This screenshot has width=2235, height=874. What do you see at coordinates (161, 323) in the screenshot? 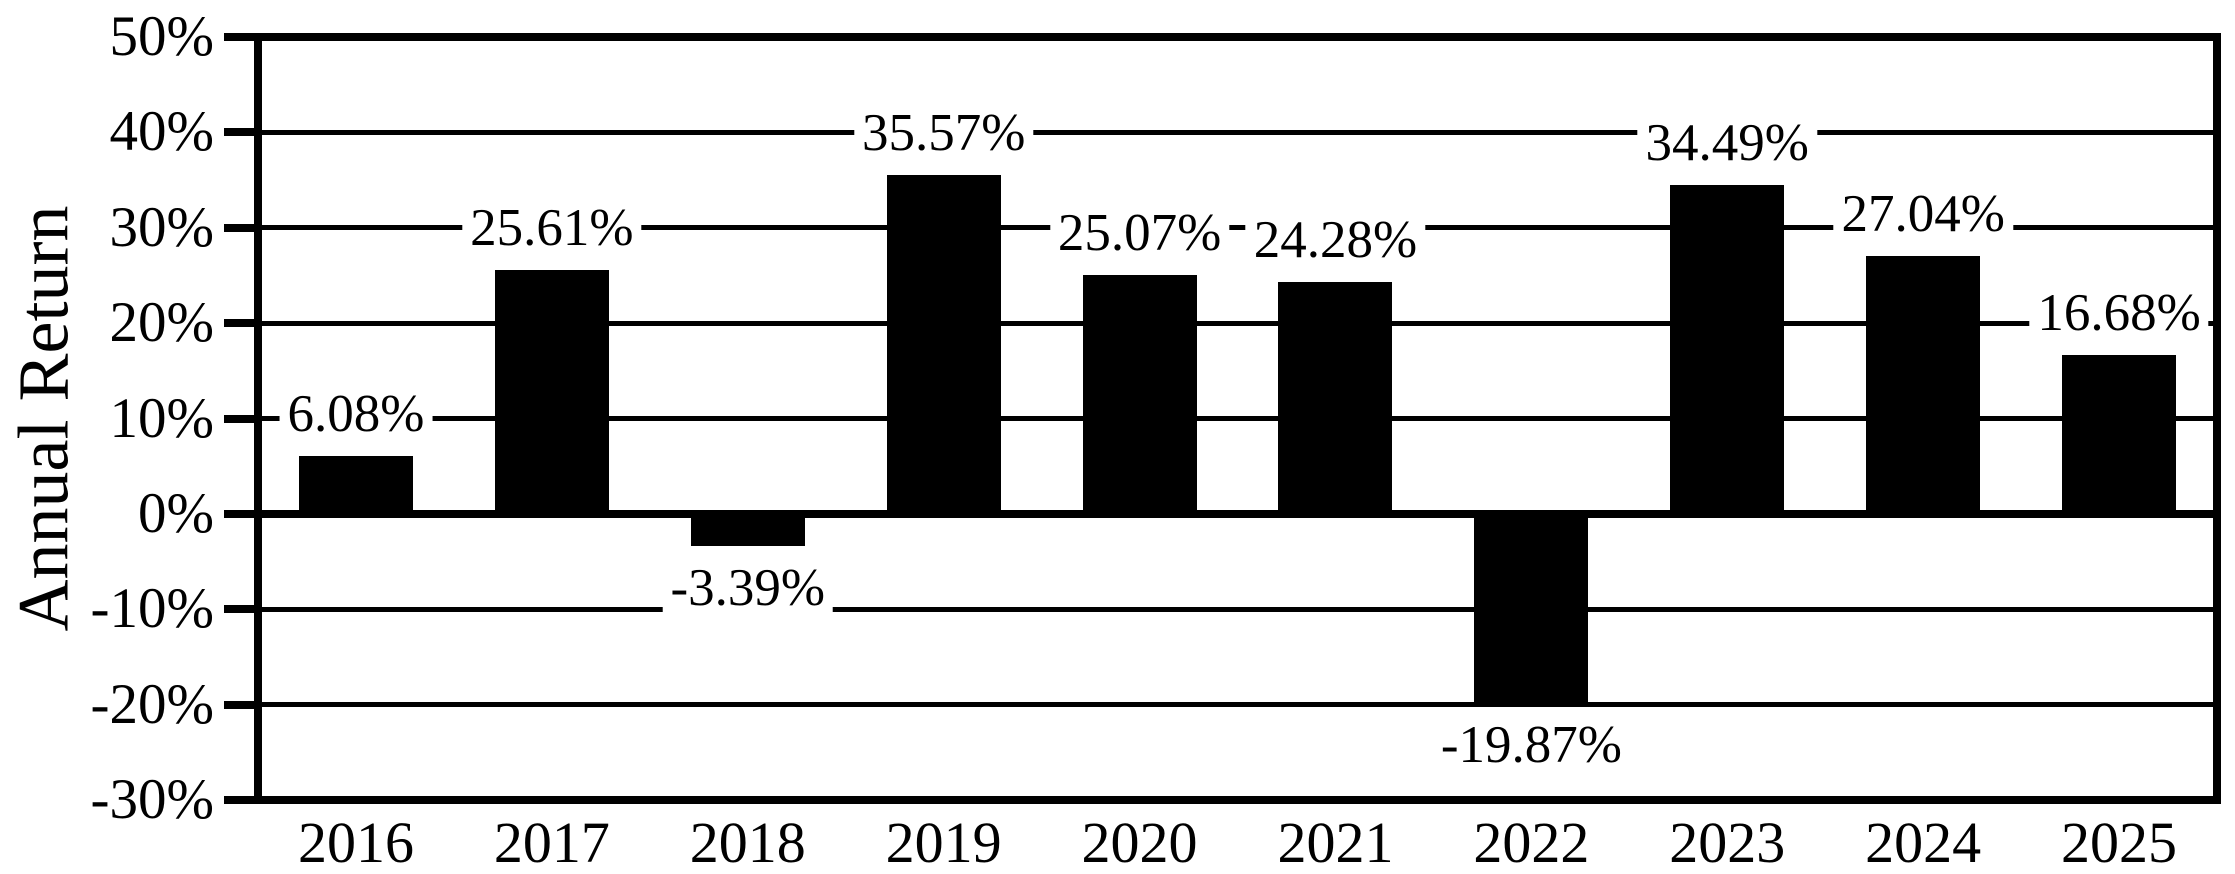
I see `y-tick-label: 20%` at bounding box center [161, 323].